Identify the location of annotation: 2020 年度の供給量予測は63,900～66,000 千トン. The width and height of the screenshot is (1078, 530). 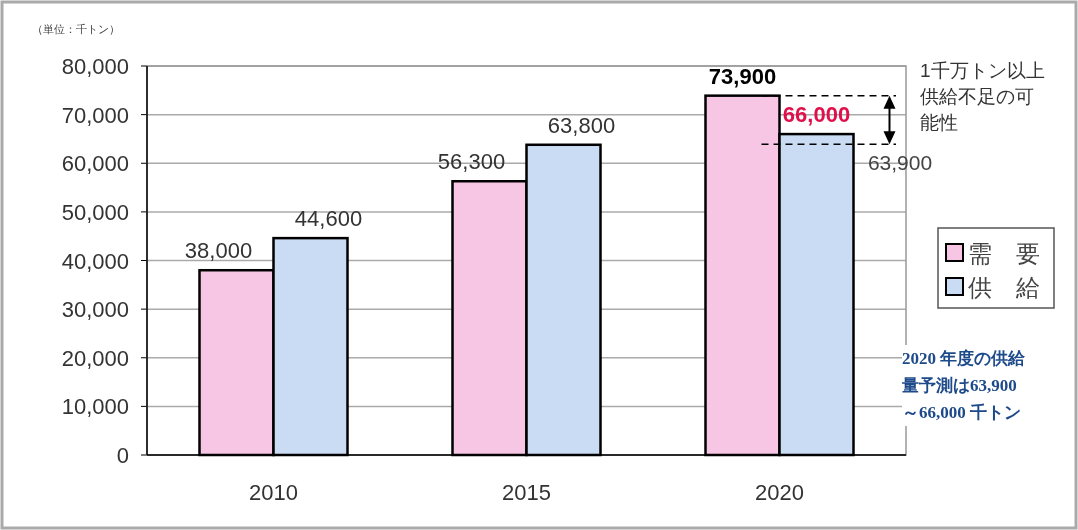
(967, 385).